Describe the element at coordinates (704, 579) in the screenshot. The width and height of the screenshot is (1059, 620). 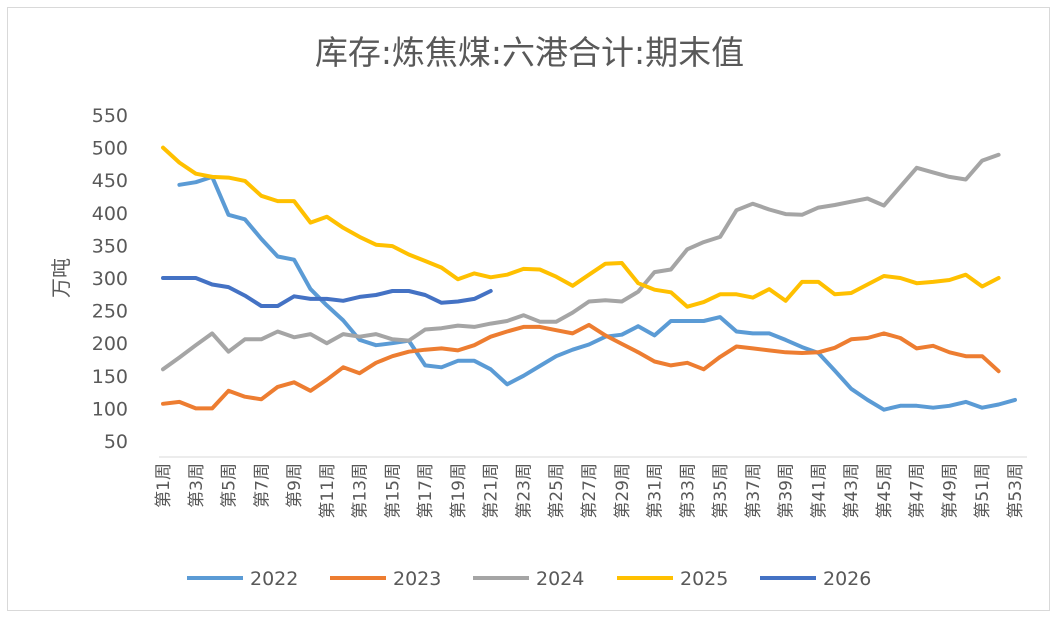
I see `legend-label: 2025` at that location.